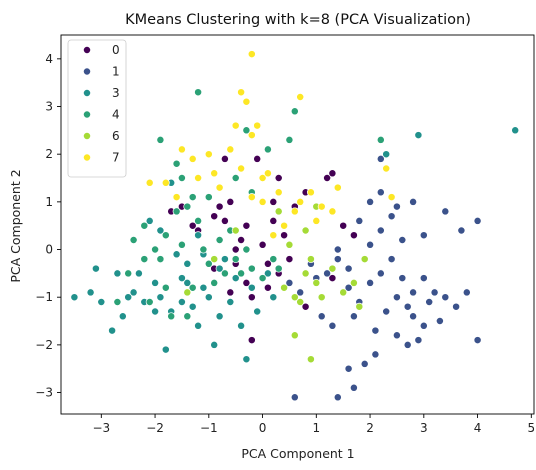  Describe the element at coordinates (49, 59) in the screenshot. I see `y-tick-label: 4` at that location.